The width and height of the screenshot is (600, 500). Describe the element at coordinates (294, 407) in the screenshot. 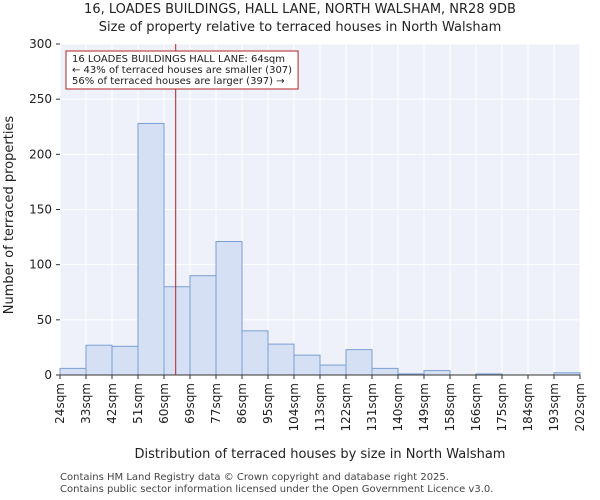

I see `x-tick-label: 104sqm` at that location.